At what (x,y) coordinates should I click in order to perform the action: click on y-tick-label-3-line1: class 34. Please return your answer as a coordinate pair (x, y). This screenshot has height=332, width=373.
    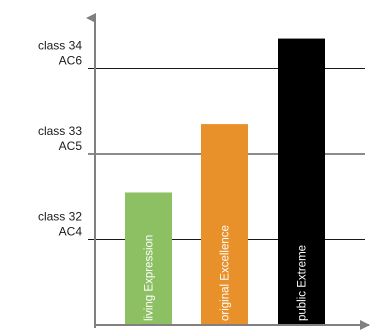
    Looking at the image, I should click on (60, 46).